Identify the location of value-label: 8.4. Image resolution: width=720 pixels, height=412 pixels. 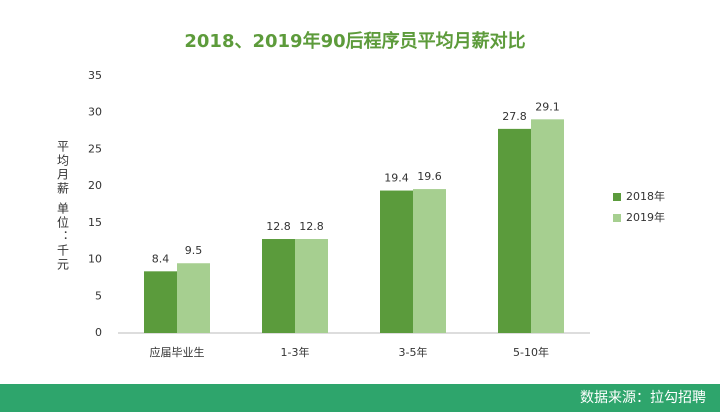
(161, 258).